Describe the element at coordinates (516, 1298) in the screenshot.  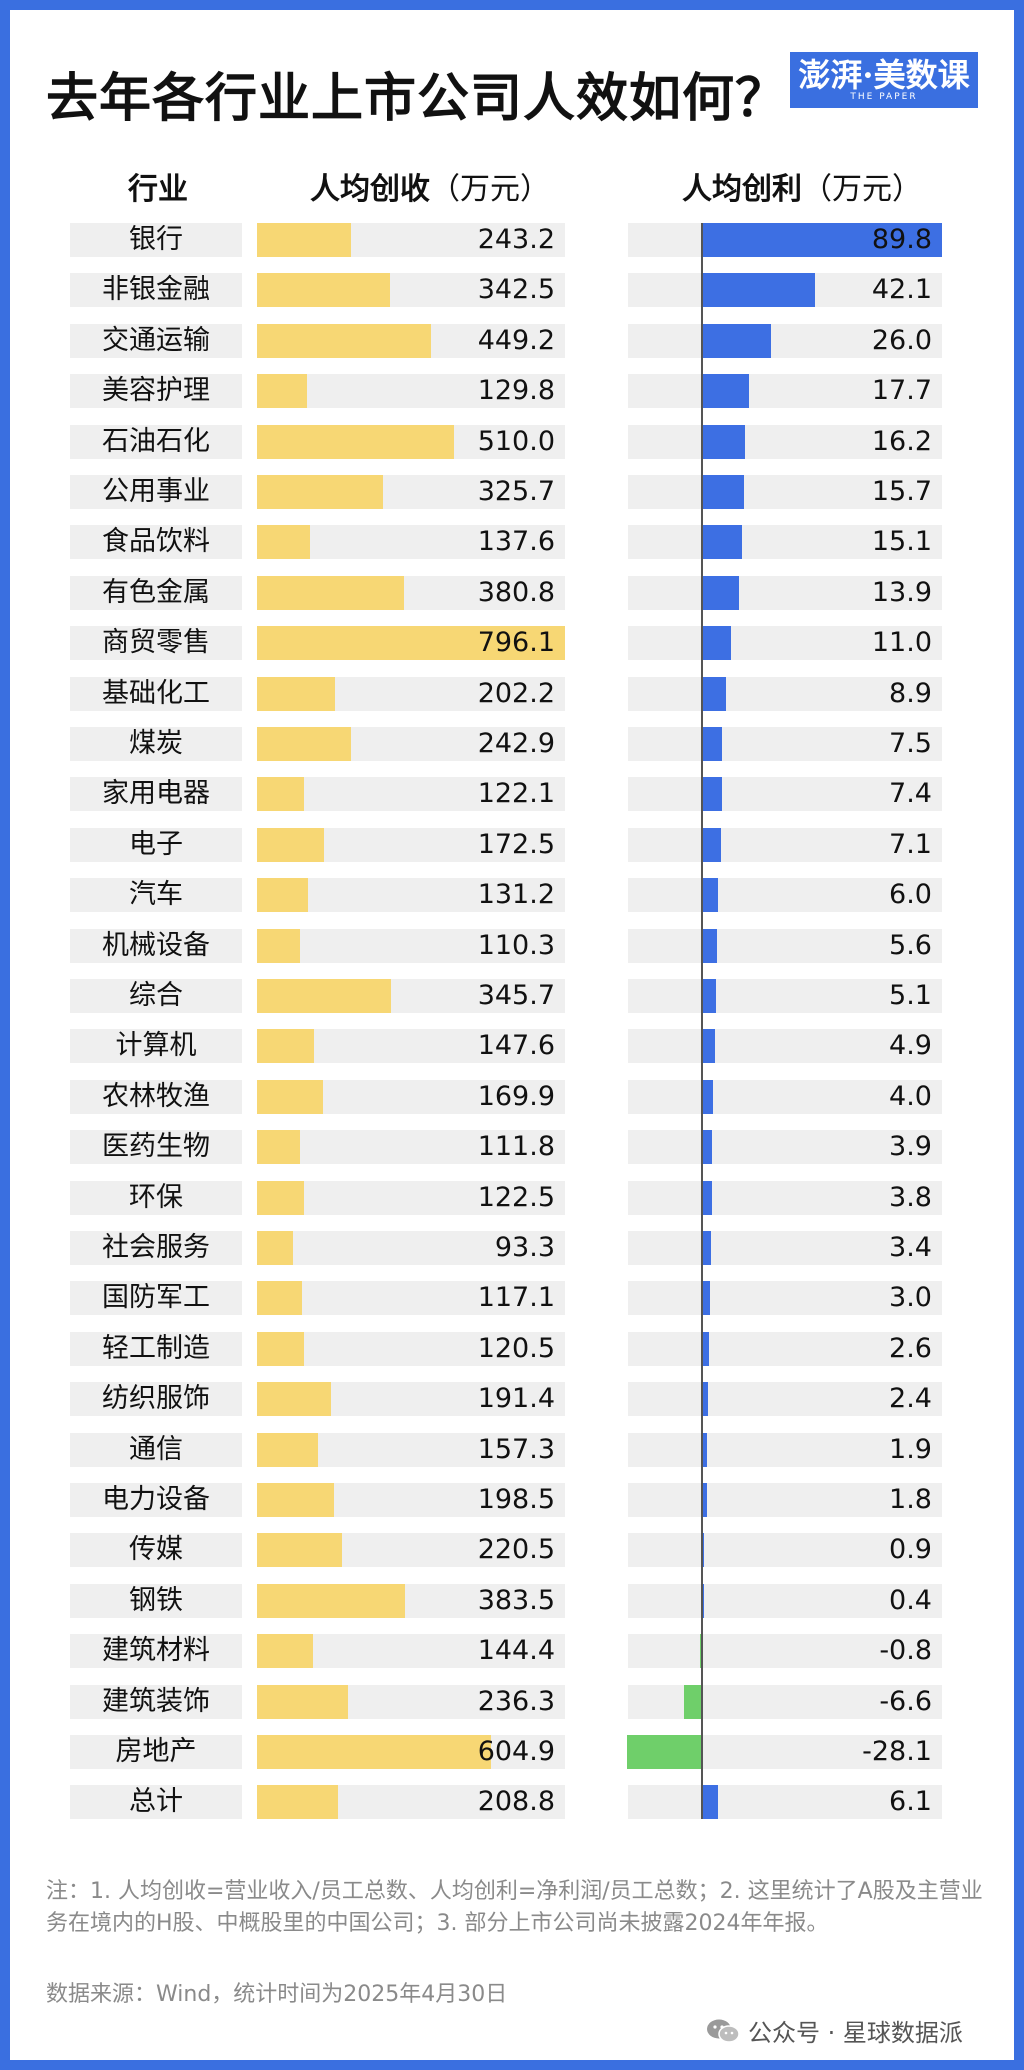
I see `revenue-value: 117.1` at that location.